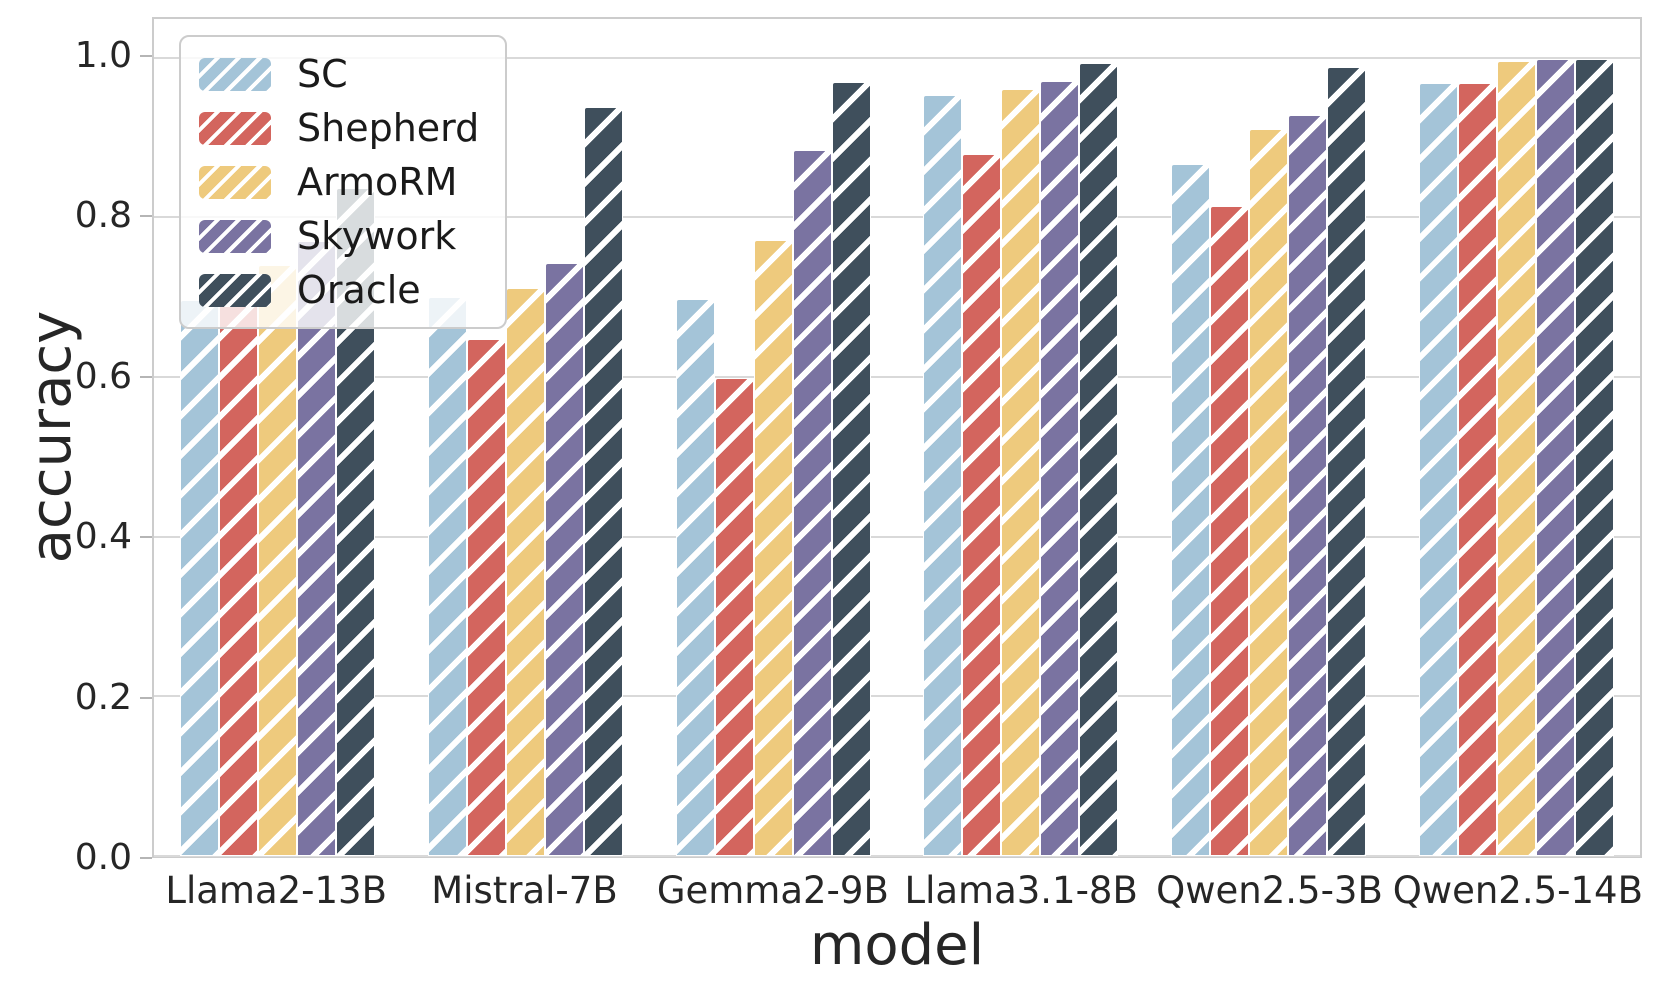 The image size is (1660, 994). Describe the element at coordinates (103, 537) in the screenshot. I see `y-tick-label-0.4: 0.4` at that location.